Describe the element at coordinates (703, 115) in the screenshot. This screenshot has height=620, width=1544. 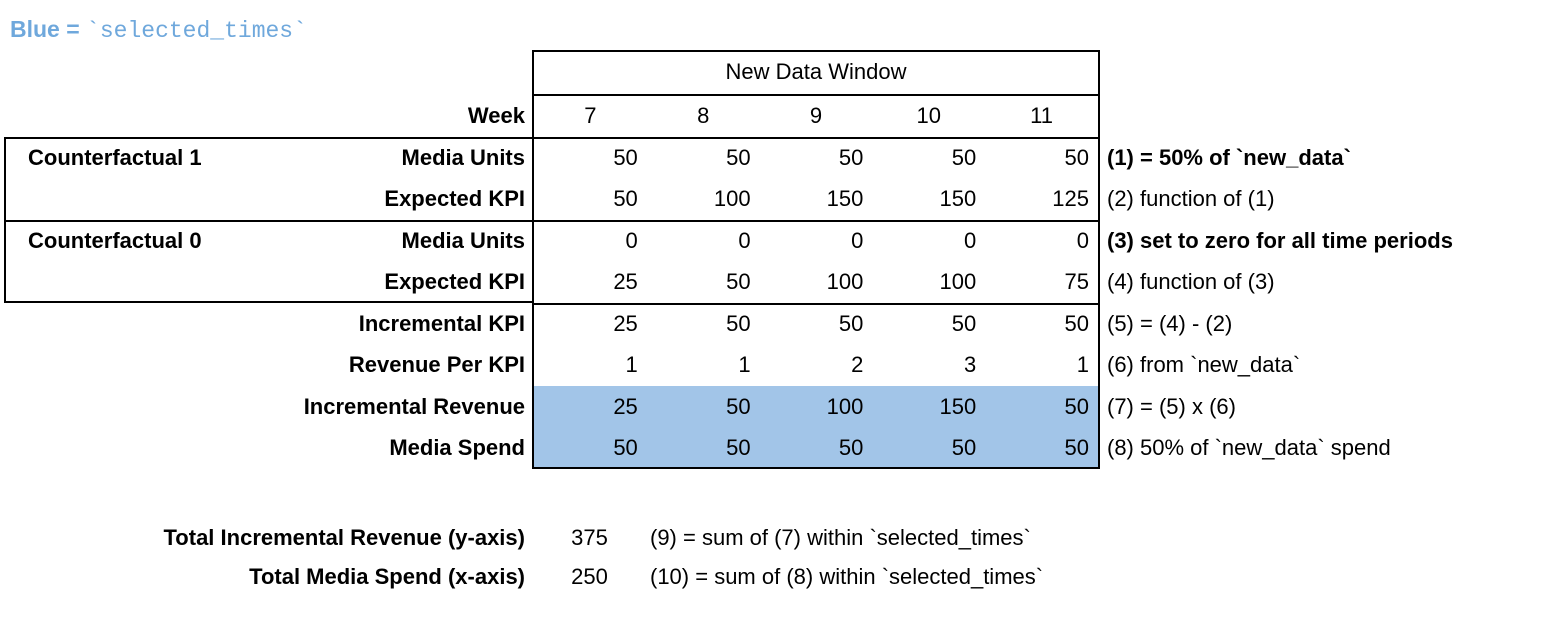
I see `week-8: 8` at that location.